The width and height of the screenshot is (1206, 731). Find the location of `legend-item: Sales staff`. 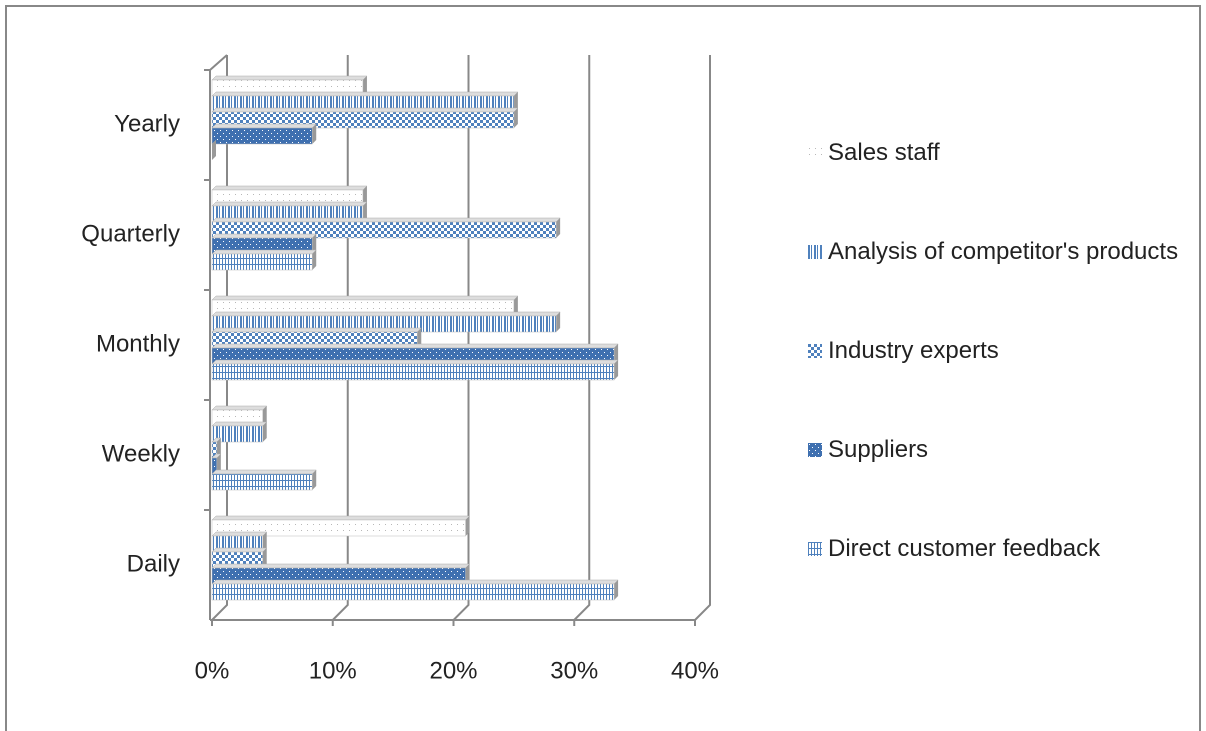

legend-item: Sales staff is located at coordinates (998, 184).